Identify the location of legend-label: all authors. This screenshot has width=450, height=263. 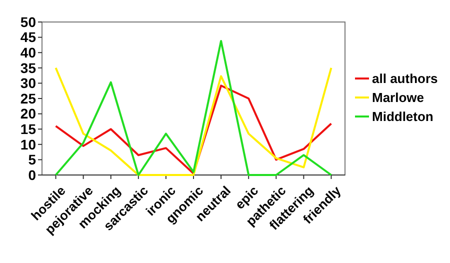
(405, 78).